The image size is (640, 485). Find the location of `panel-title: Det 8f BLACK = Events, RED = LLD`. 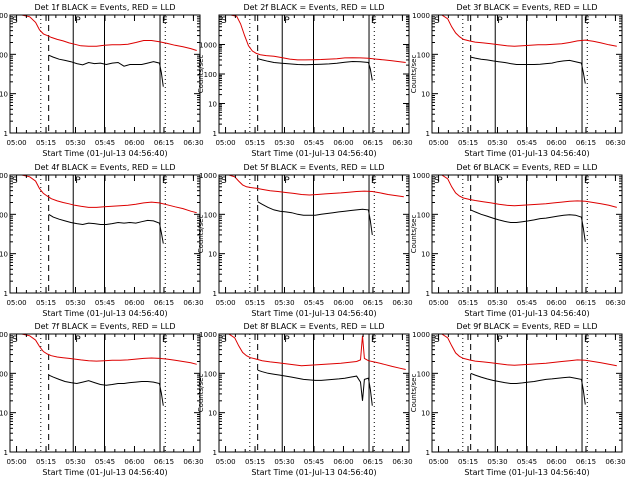

panel-title: Det 8f BLACK = Events, RED = LLD is located at coordinates (313, 326).